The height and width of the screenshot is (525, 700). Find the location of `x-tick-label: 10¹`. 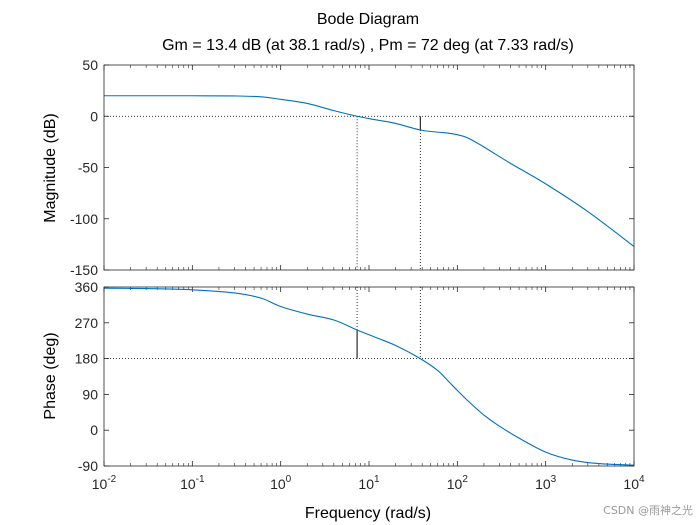

x-tick-label: 10¹ is located at coordinates (369, 483).